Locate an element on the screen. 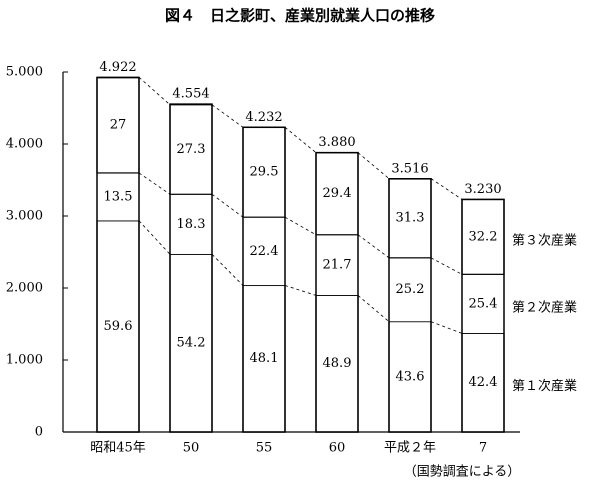 The width and height of the screenshot is (600, 491). segment-label: 18.3 is located at coordinates (191, 224).